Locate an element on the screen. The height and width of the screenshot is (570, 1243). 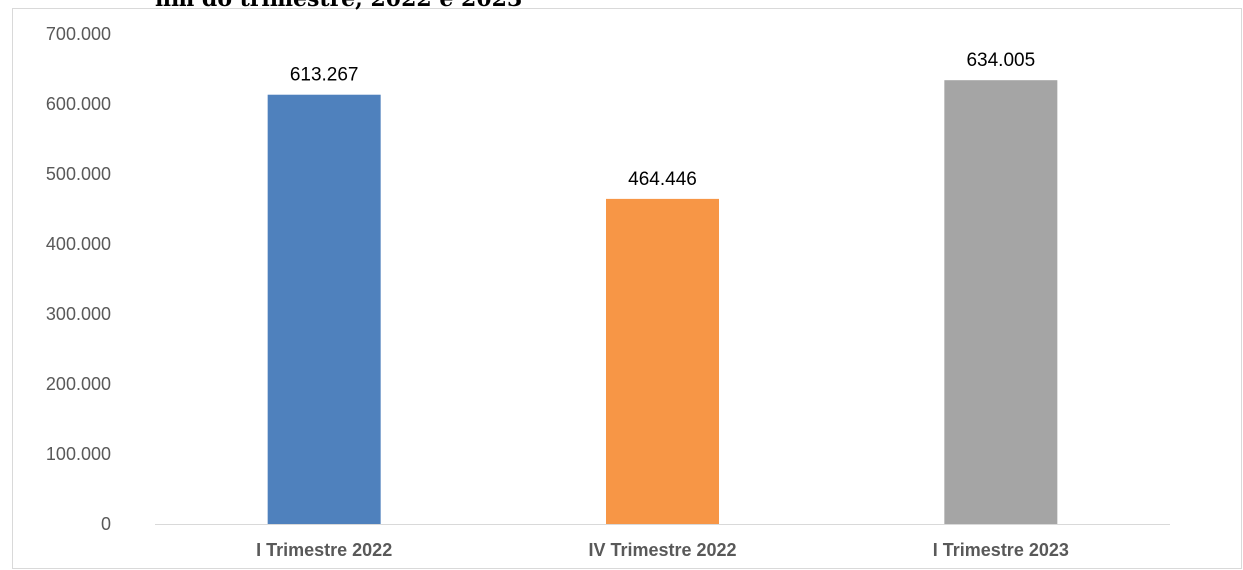
data-label: 464.446 is located at coordinates (662, 179).